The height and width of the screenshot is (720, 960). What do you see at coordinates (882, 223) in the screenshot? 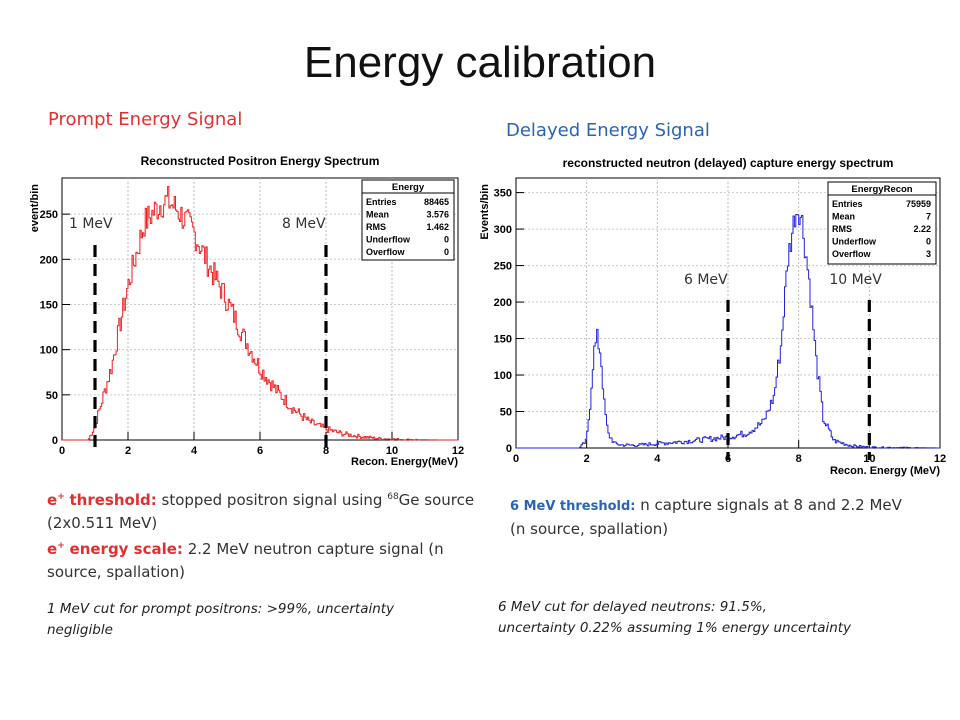
I see `stats-box` at bounding box center [882, 223].